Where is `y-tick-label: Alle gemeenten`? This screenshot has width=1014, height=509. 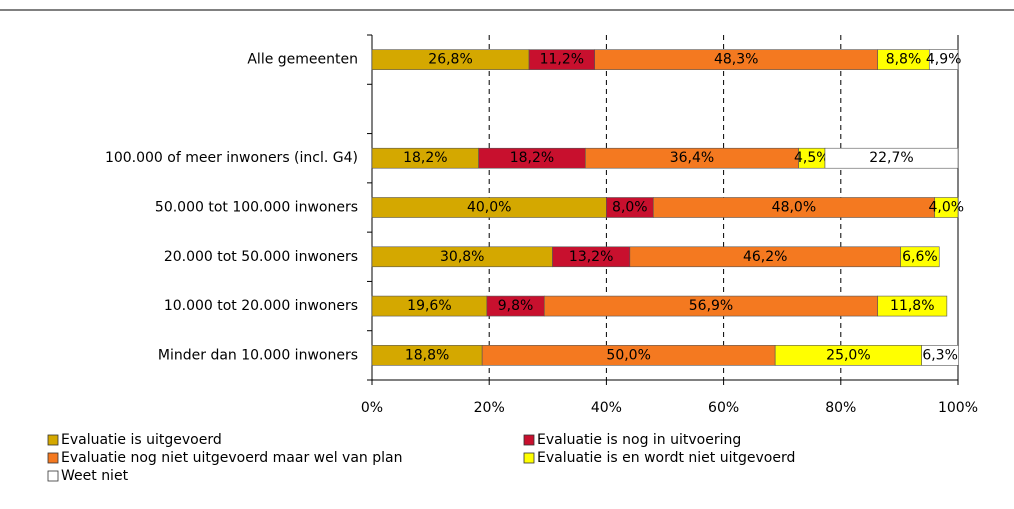
y-tick-label: Alle gemeenten is located at coordinates (302, 60).